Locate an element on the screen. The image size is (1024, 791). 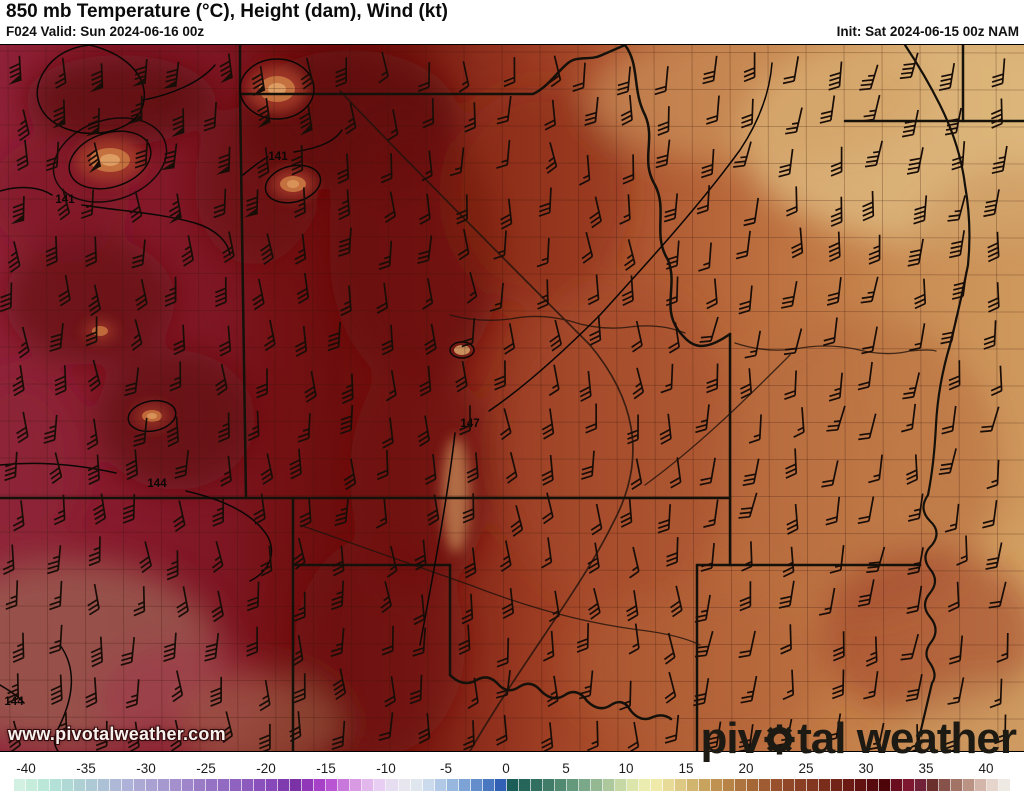
pivotal-weather-logo: piv tal weather is located at coordinates (858, 739).